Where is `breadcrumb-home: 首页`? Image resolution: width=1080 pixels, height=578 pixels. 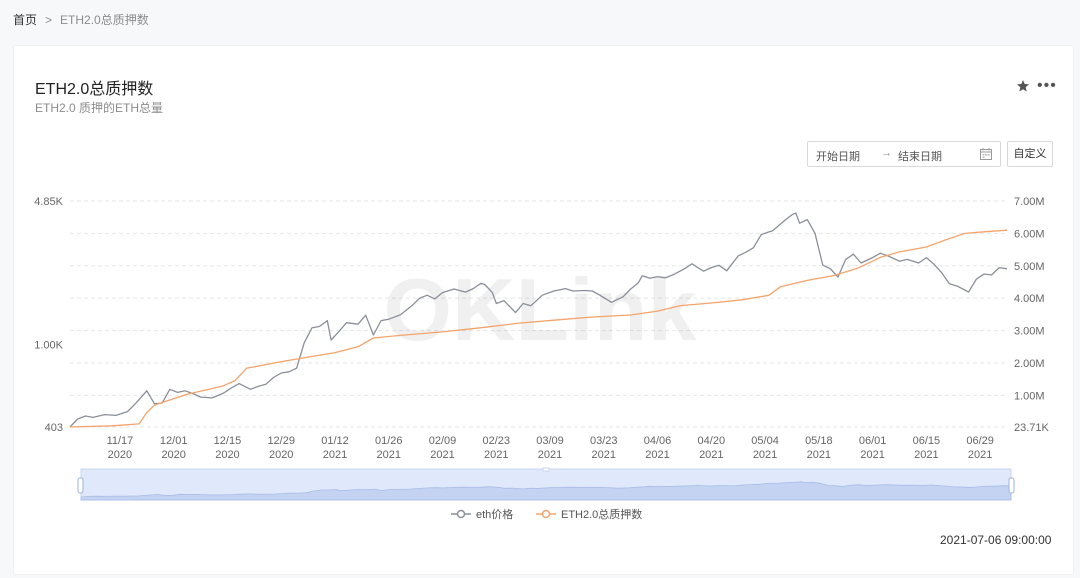
breadcrumb-home: 首页 is located at coordinates (25, 20).